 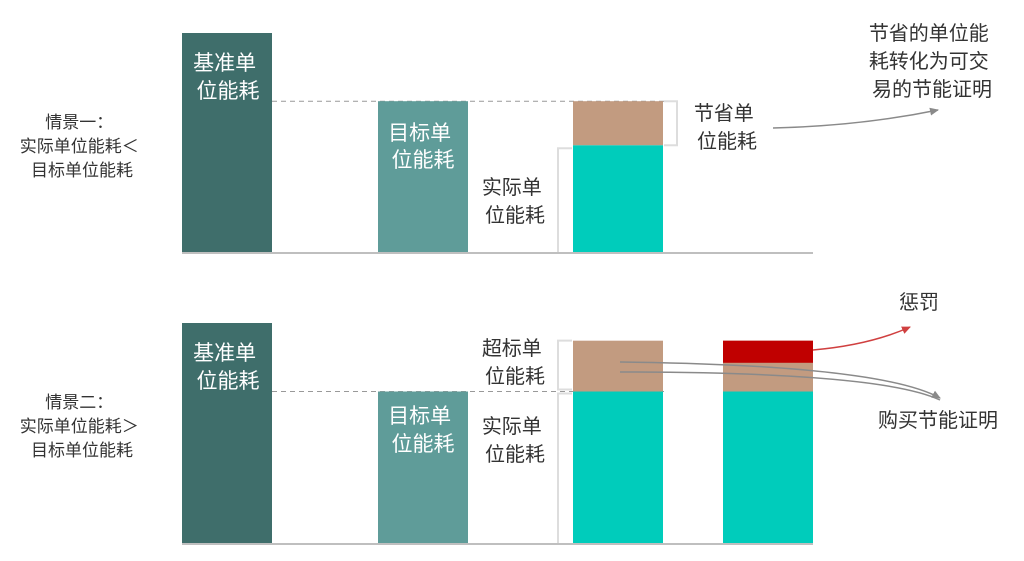 What do you see at coordinates (512, 348) in the screenshot?
I see `scenario2-excess-label-line-1: 超标单` at bounding box center [512, 348].